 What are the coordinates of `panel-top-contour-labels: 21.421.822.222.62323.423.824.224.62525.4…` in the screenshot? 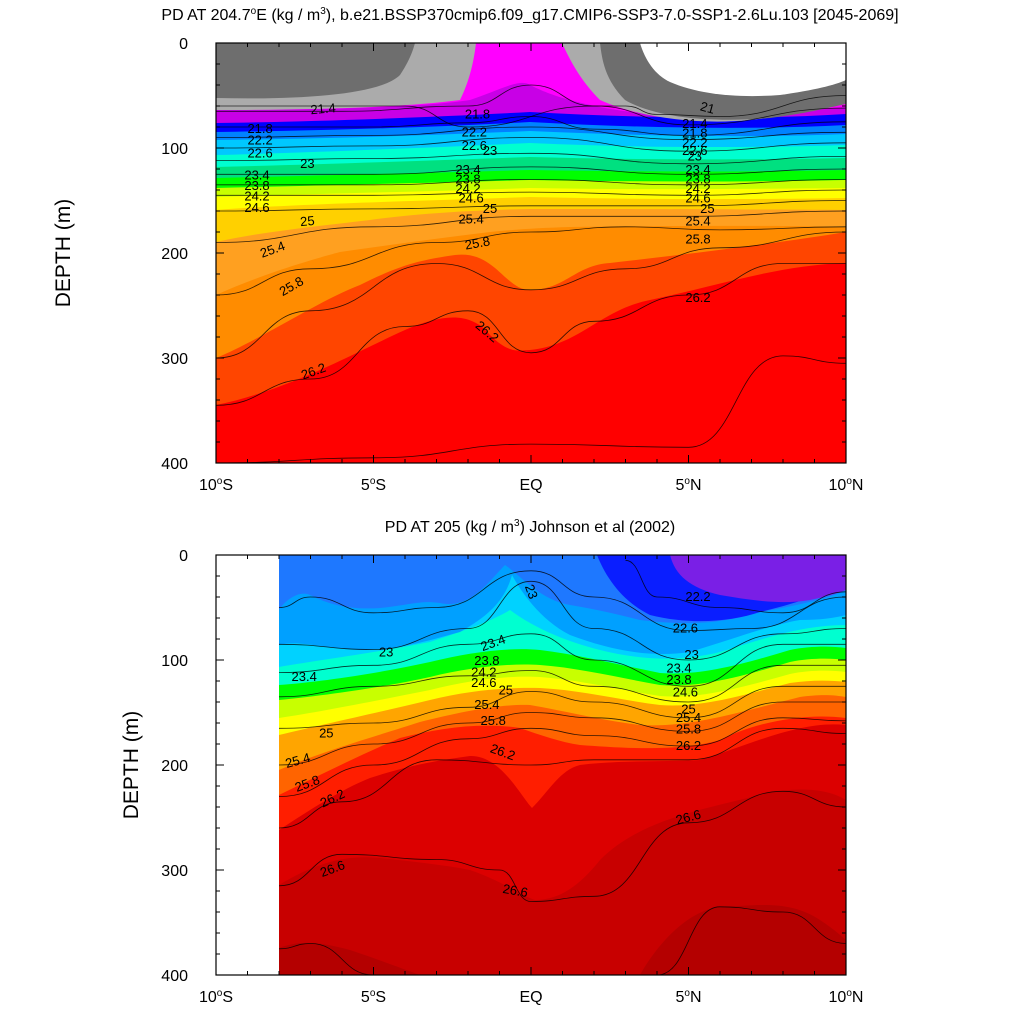 It's located at (480, 241).